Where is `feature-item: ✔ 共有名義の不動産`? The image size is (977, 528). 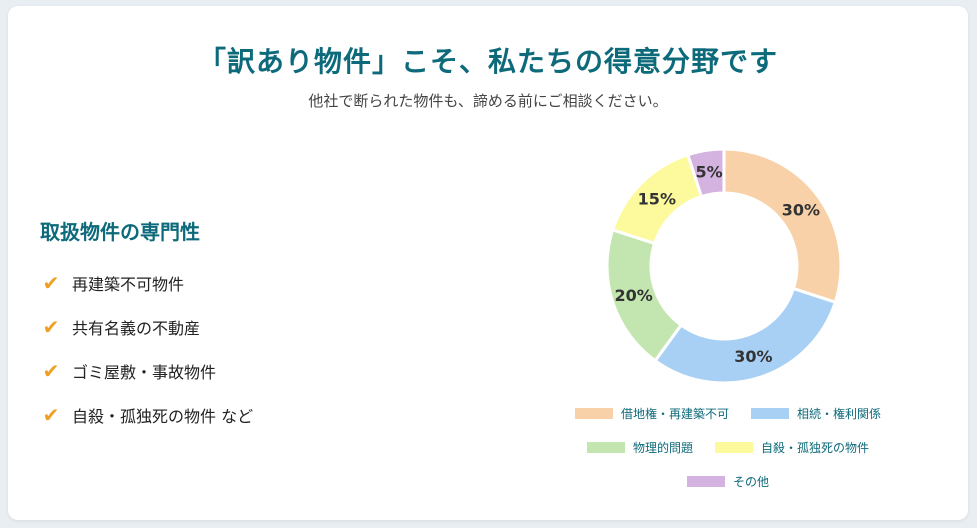
feature-item: ✔ 共有名義の不動産 is located at coordinates (146, 327).